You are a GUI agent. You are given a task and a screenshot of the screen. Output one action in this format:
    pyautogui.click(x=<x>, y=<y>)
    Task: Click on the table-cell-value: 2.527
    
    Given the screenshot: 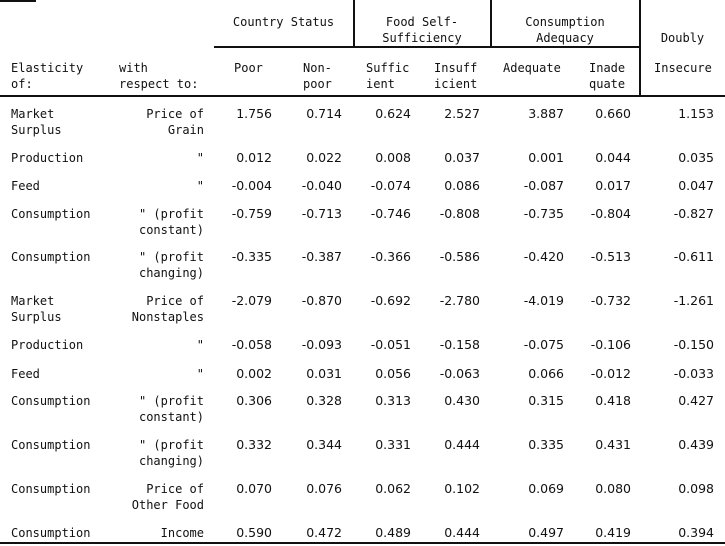 What is the action you would take?
    pyautogui.click(x=462, y=113)
    